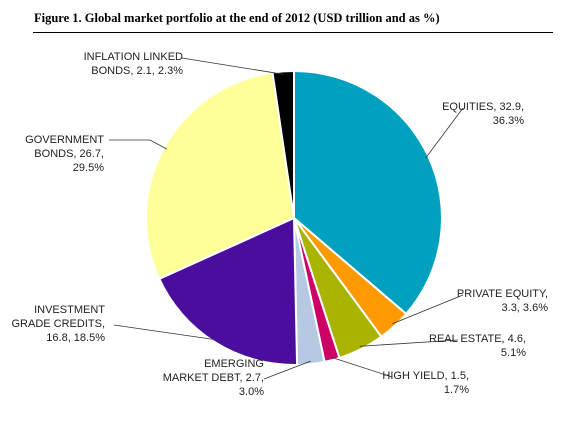 Image resolution: width=582 pixels, height=431 pixels. Describe the element at coordinates (483, 114) in the screenshot. I see `slice-label-equities: EQUITIES, 32.9, 36.3%` at that location.